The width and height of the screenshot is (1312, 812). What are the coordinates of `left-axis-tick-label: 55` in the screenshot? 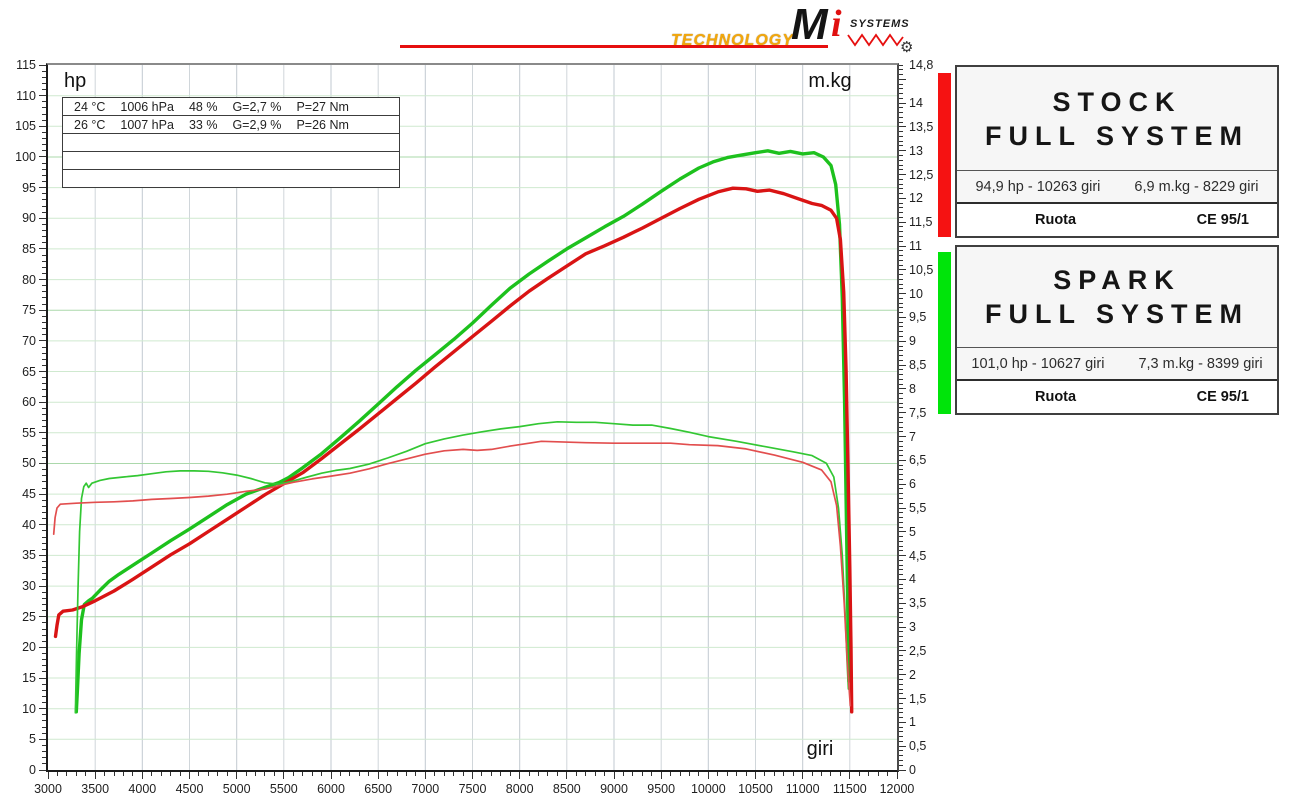 It's located at (29, 432).